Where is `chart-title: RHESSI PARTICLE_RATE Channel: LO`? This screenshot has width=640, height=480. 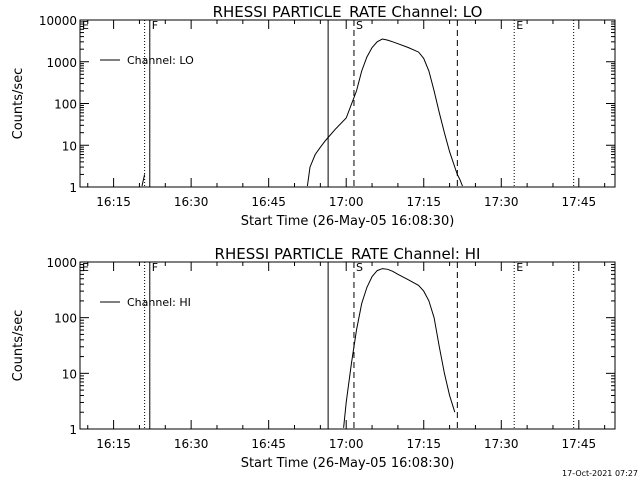
chart-title: RHESSI PARTICLE_RATE Channel: LO is located at coordinates (348, 12).